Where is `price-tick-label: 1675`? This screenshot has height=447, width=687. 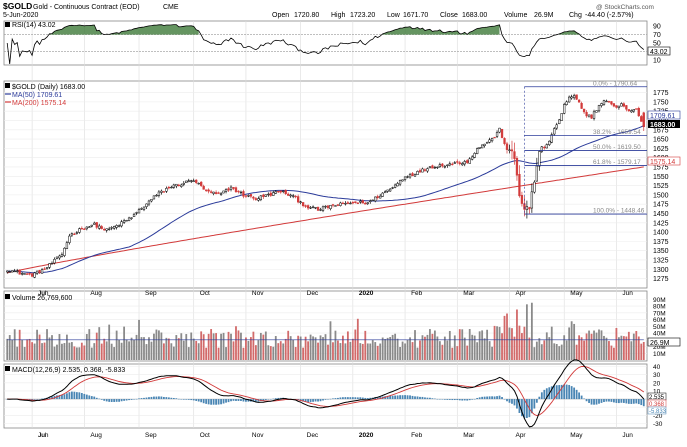
price-tick-label: 1675 is located at coordinates (661, 130).